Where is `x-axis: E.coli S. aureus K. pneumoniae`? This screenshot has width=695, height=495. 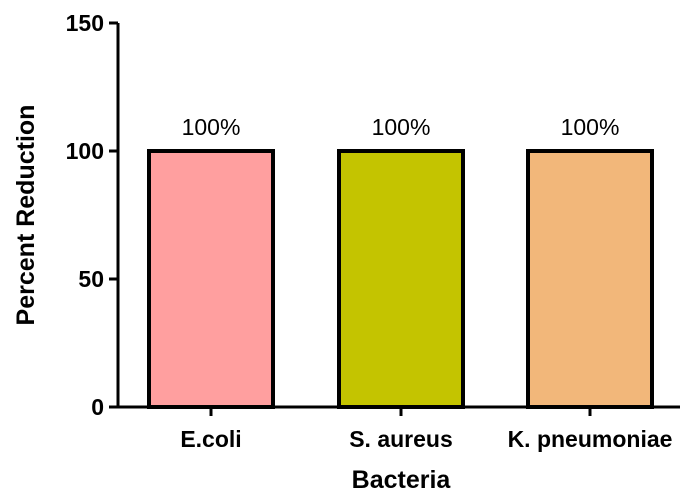 x-axis: E.coli S. aureus K. pneumoniae is located at coordinates (398, 428).